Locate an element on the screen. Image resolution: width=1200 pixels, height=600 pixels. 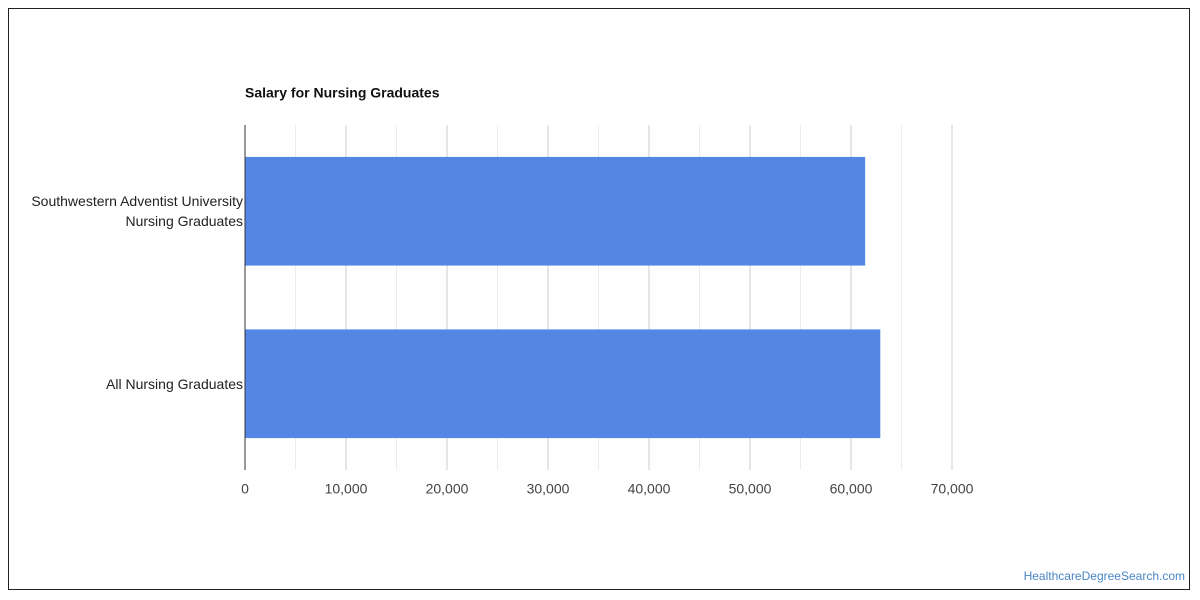
x-tick-label: 50,000 is located at coordinates (750, 489).